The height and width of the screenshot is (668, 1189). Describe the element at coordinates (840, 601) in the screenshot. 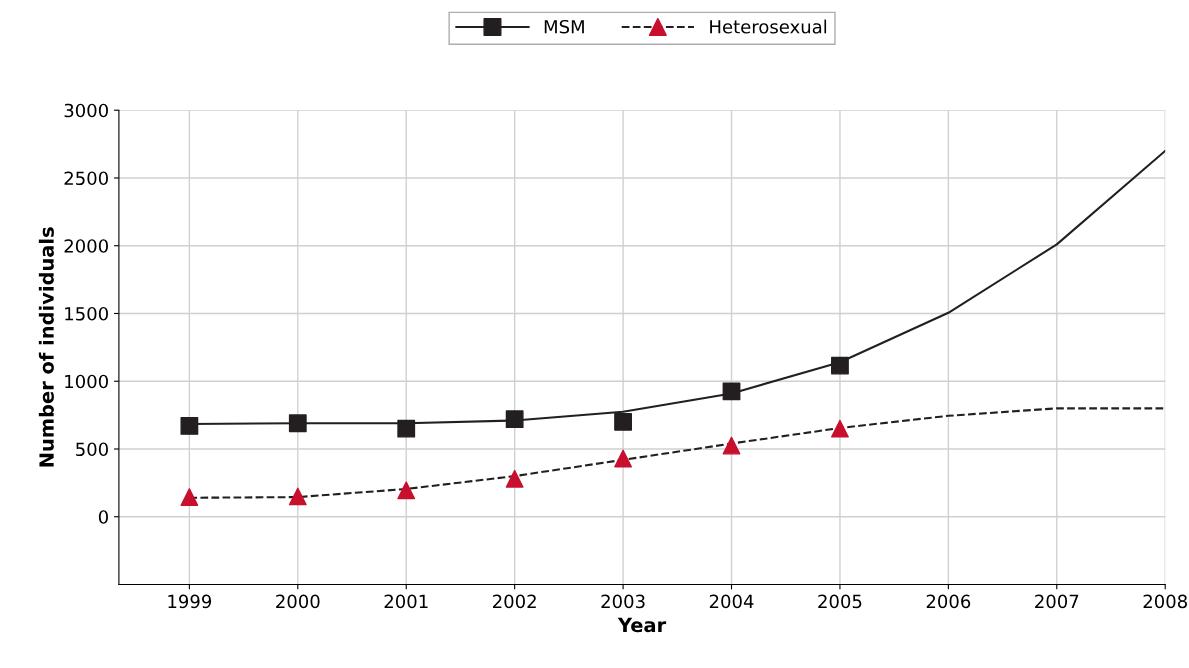

I see `x-tick-label: 2005` at that location.